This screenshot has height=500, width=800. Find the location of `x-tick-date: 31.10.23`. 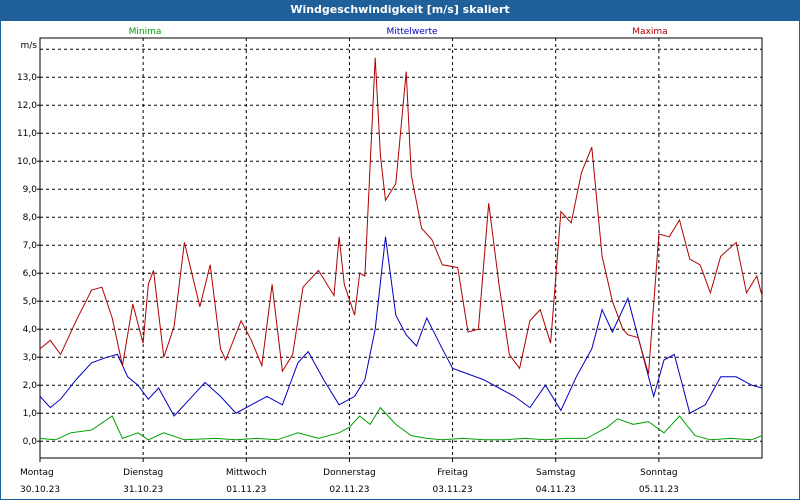

x-tick-date: 31.10.23 is located at coordinates (143, 490).